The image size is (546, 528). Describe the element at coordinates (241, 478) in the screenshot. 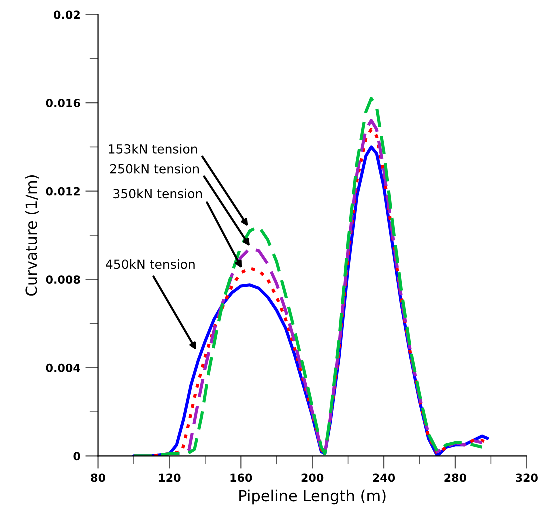

I see `x-tick-label: 160` at that location.